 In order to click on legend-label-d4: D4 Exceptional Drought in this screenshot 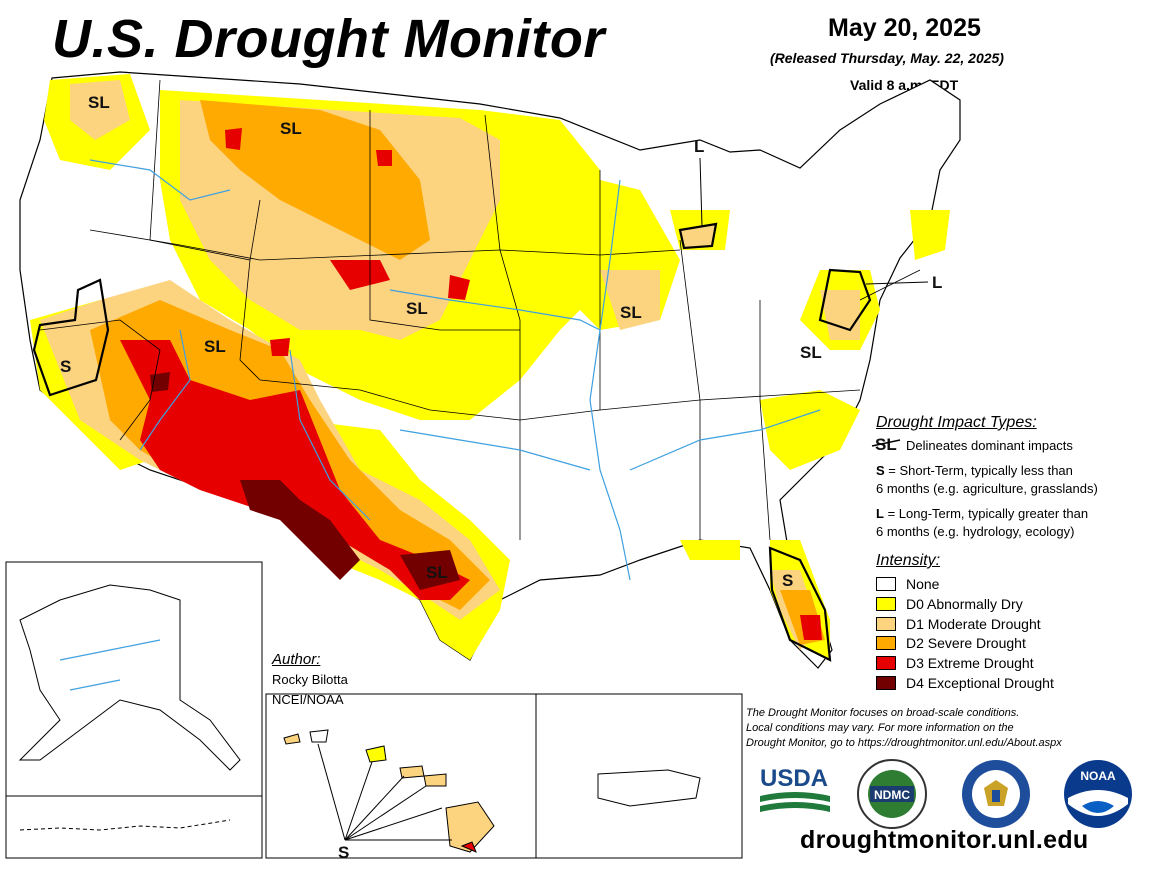, I will do `click(980, 682)`.